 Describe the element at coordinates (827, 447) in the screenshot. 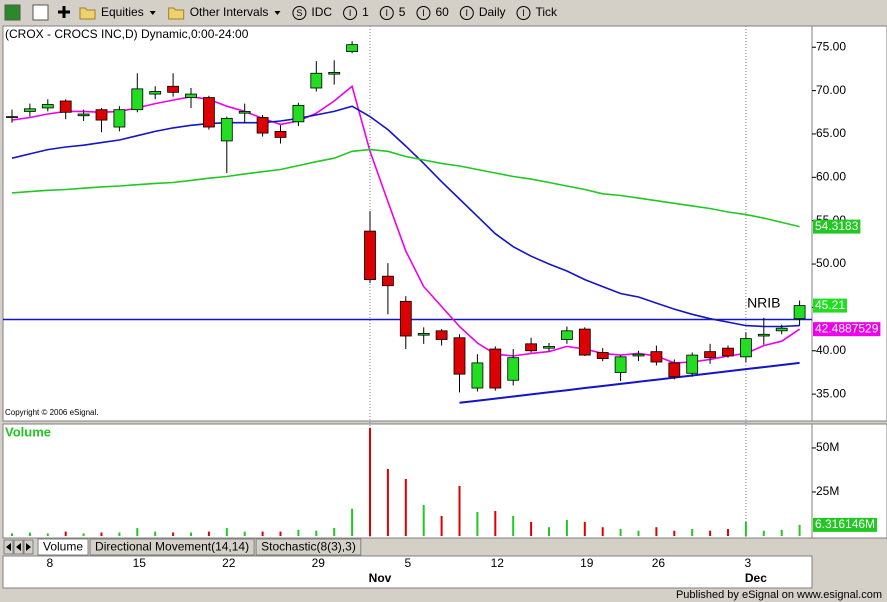

I see `y-tick-label: 50M` at that location.